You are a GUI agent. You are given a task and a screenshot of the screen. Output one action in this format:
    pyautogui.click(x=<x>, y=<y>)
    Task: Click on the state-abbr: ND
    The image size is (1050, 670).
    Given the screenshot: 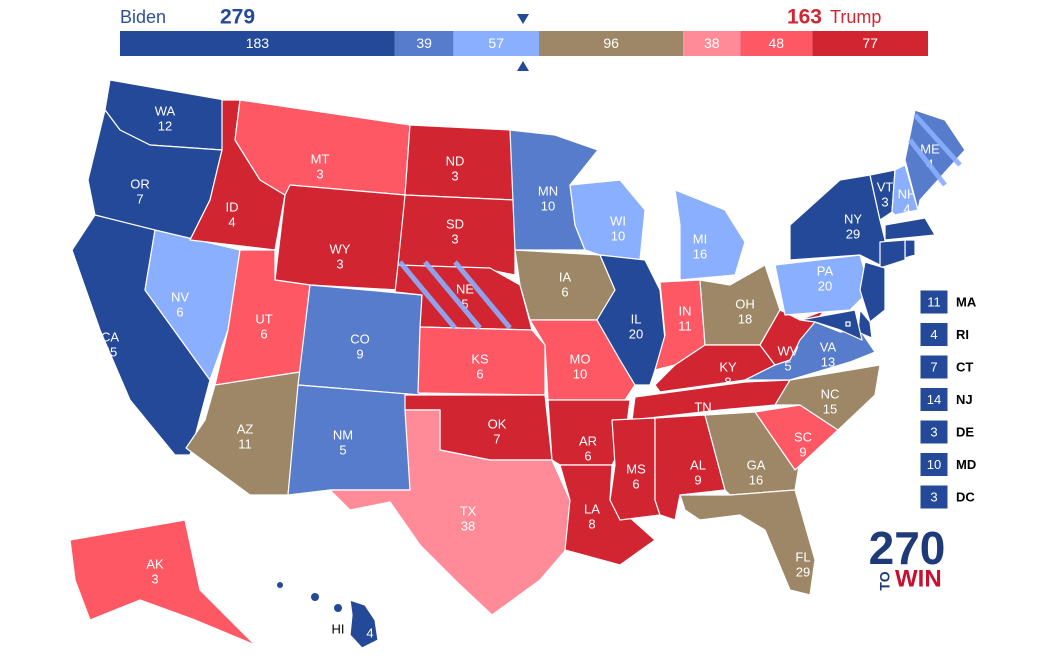 What is the action you would take?
    pyautogui.click(x=455, y=160)
    